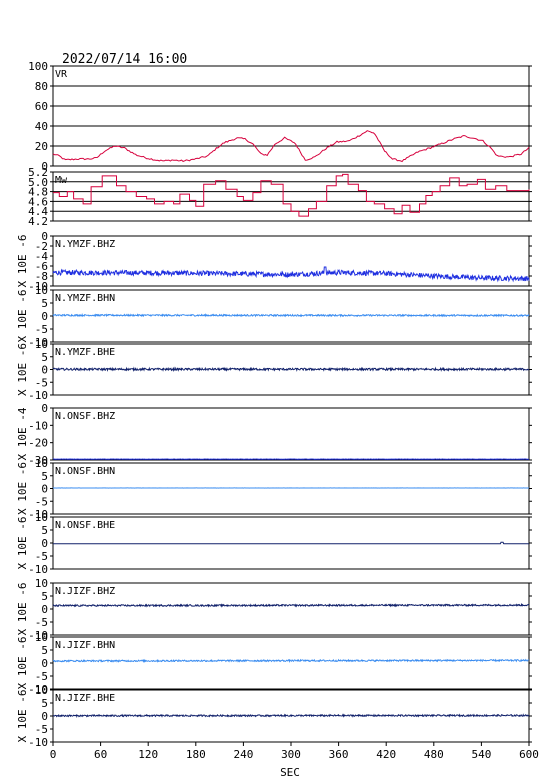  Describe the element at coordinates (85, 298) in the screenshot. I see `panel-label: N.YMZF.BHN` at that location.